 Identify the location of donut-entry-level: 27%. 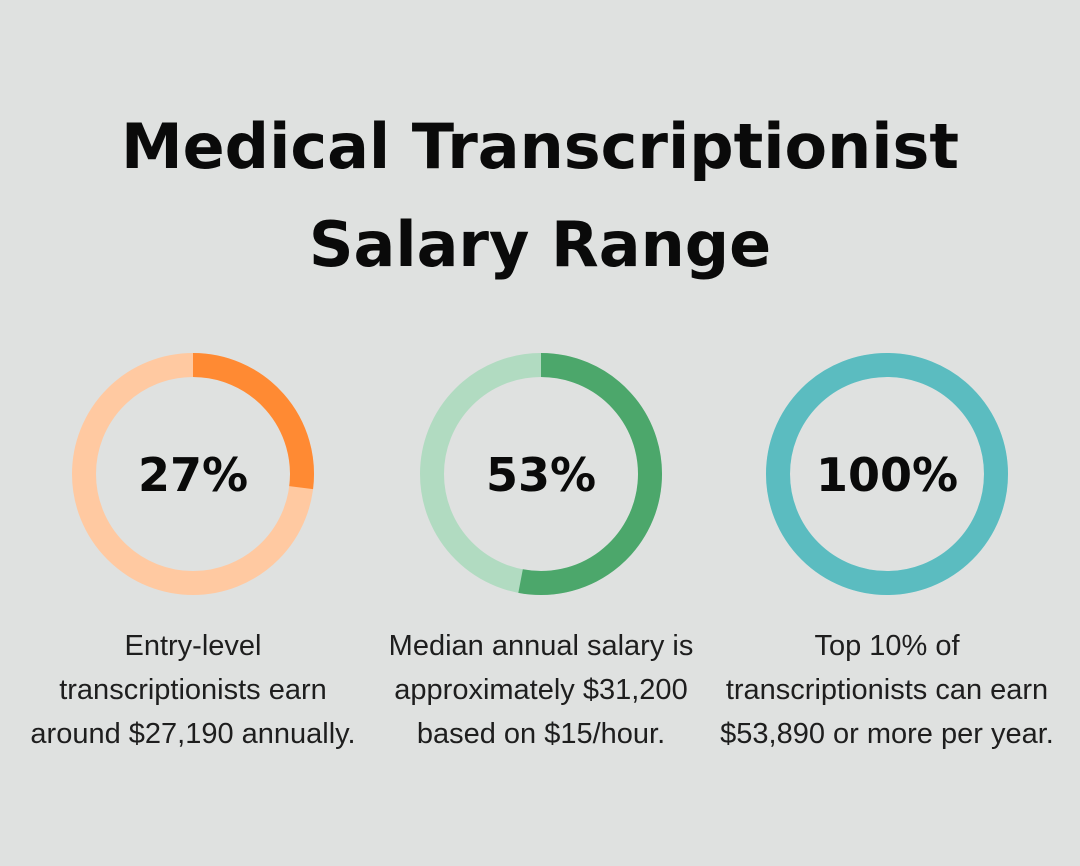
(193, 474).